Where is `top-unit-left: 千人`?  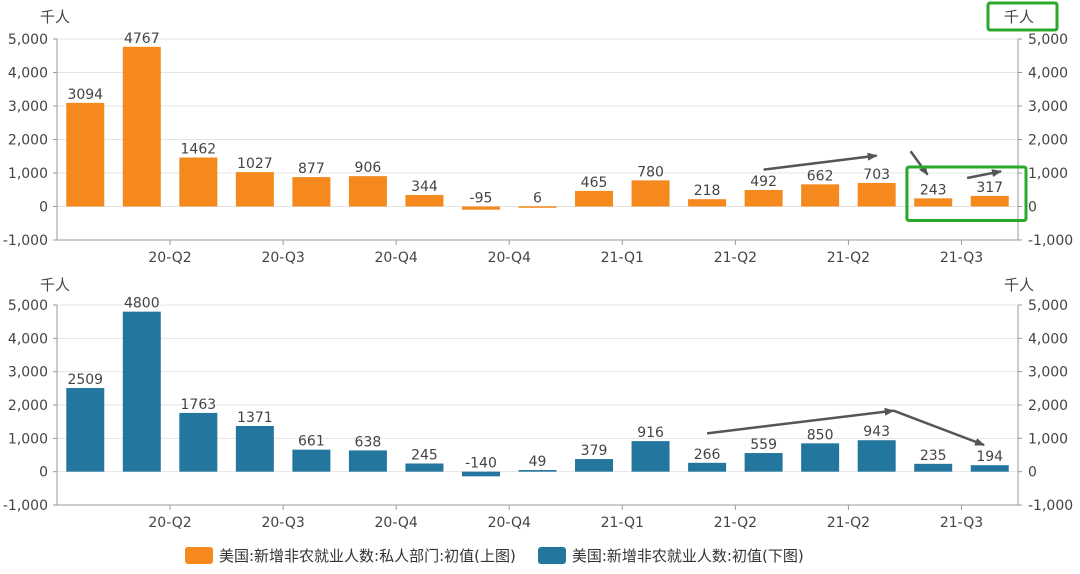 top-unit-left: 千人 is located at coordinates (55, 17).